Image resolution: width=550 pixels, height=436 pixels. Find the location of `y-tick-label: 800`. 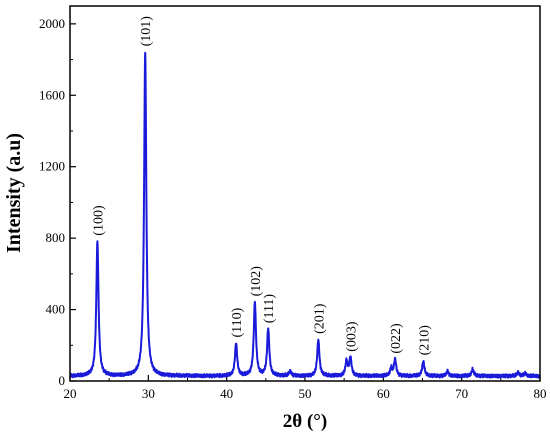

y-tick-label: 800 is located at coordinates (56, 237).